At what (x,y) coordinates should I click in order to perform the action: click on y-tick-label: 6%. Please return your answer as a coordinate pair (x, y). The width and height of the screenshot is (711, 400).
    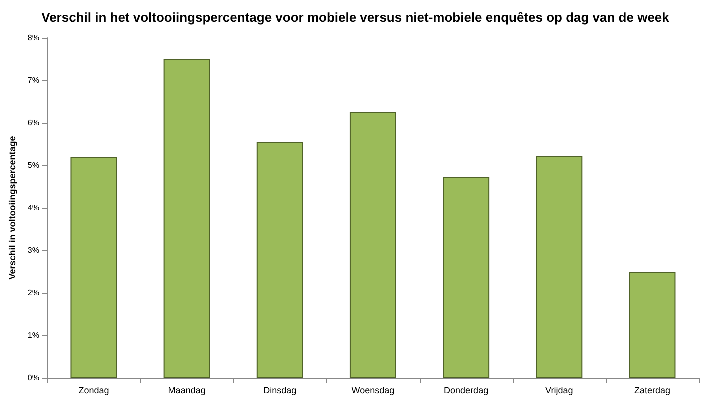
    Looking at the image, I should click on (34, 123).